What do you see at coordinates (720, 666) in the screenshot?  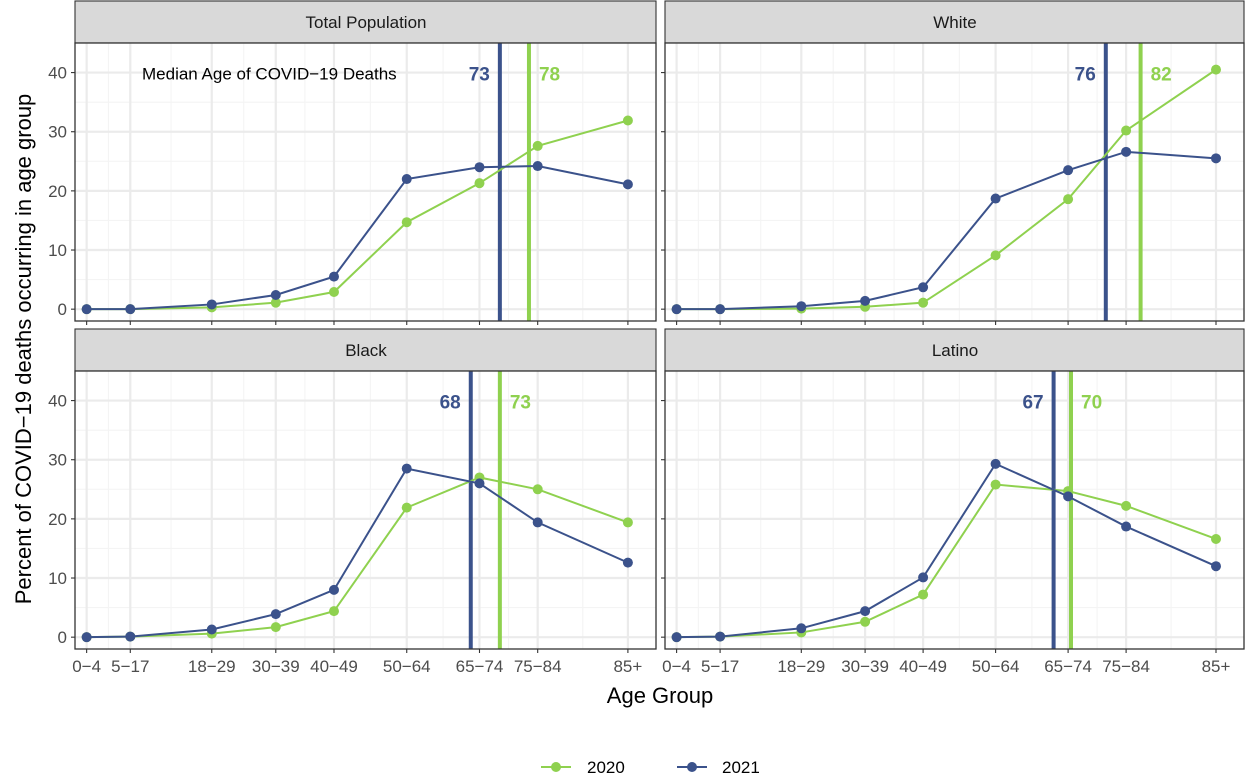 I see `x-tick-label: 5−17` at bounding box center [720, 666].